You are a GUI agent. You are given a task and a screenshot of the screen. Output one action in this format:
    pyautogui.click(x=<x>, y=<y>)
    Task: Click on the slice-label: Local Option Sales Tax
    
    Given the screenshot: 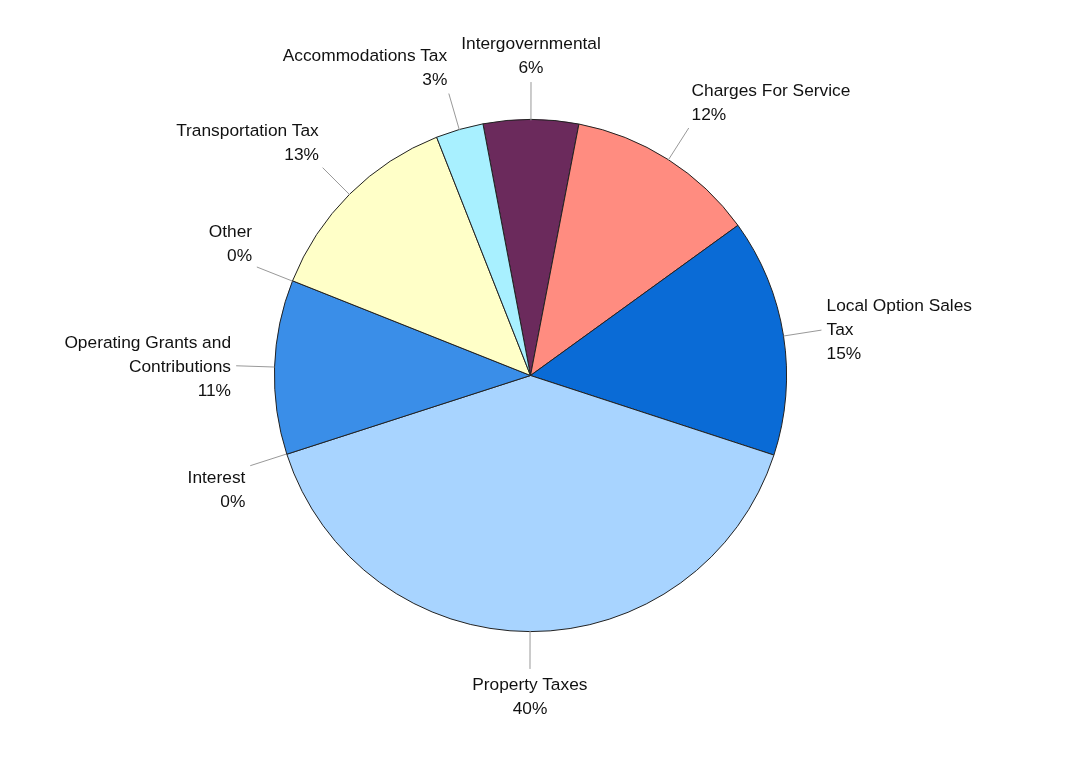 What is the action you would take?
    pyautogui.click(x=899, y=317)
    